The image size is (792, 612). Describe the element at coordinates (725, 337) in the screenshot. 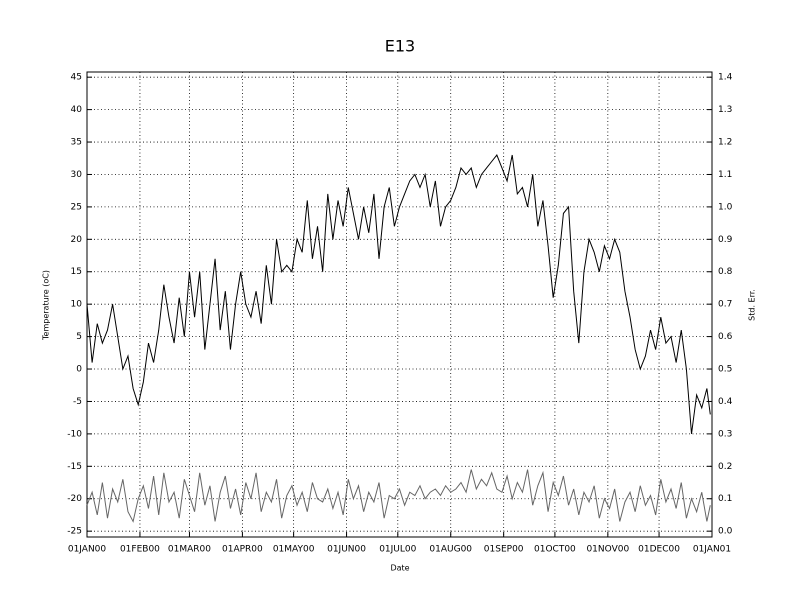

I see `y2-tick-label: 0.6` at that location.